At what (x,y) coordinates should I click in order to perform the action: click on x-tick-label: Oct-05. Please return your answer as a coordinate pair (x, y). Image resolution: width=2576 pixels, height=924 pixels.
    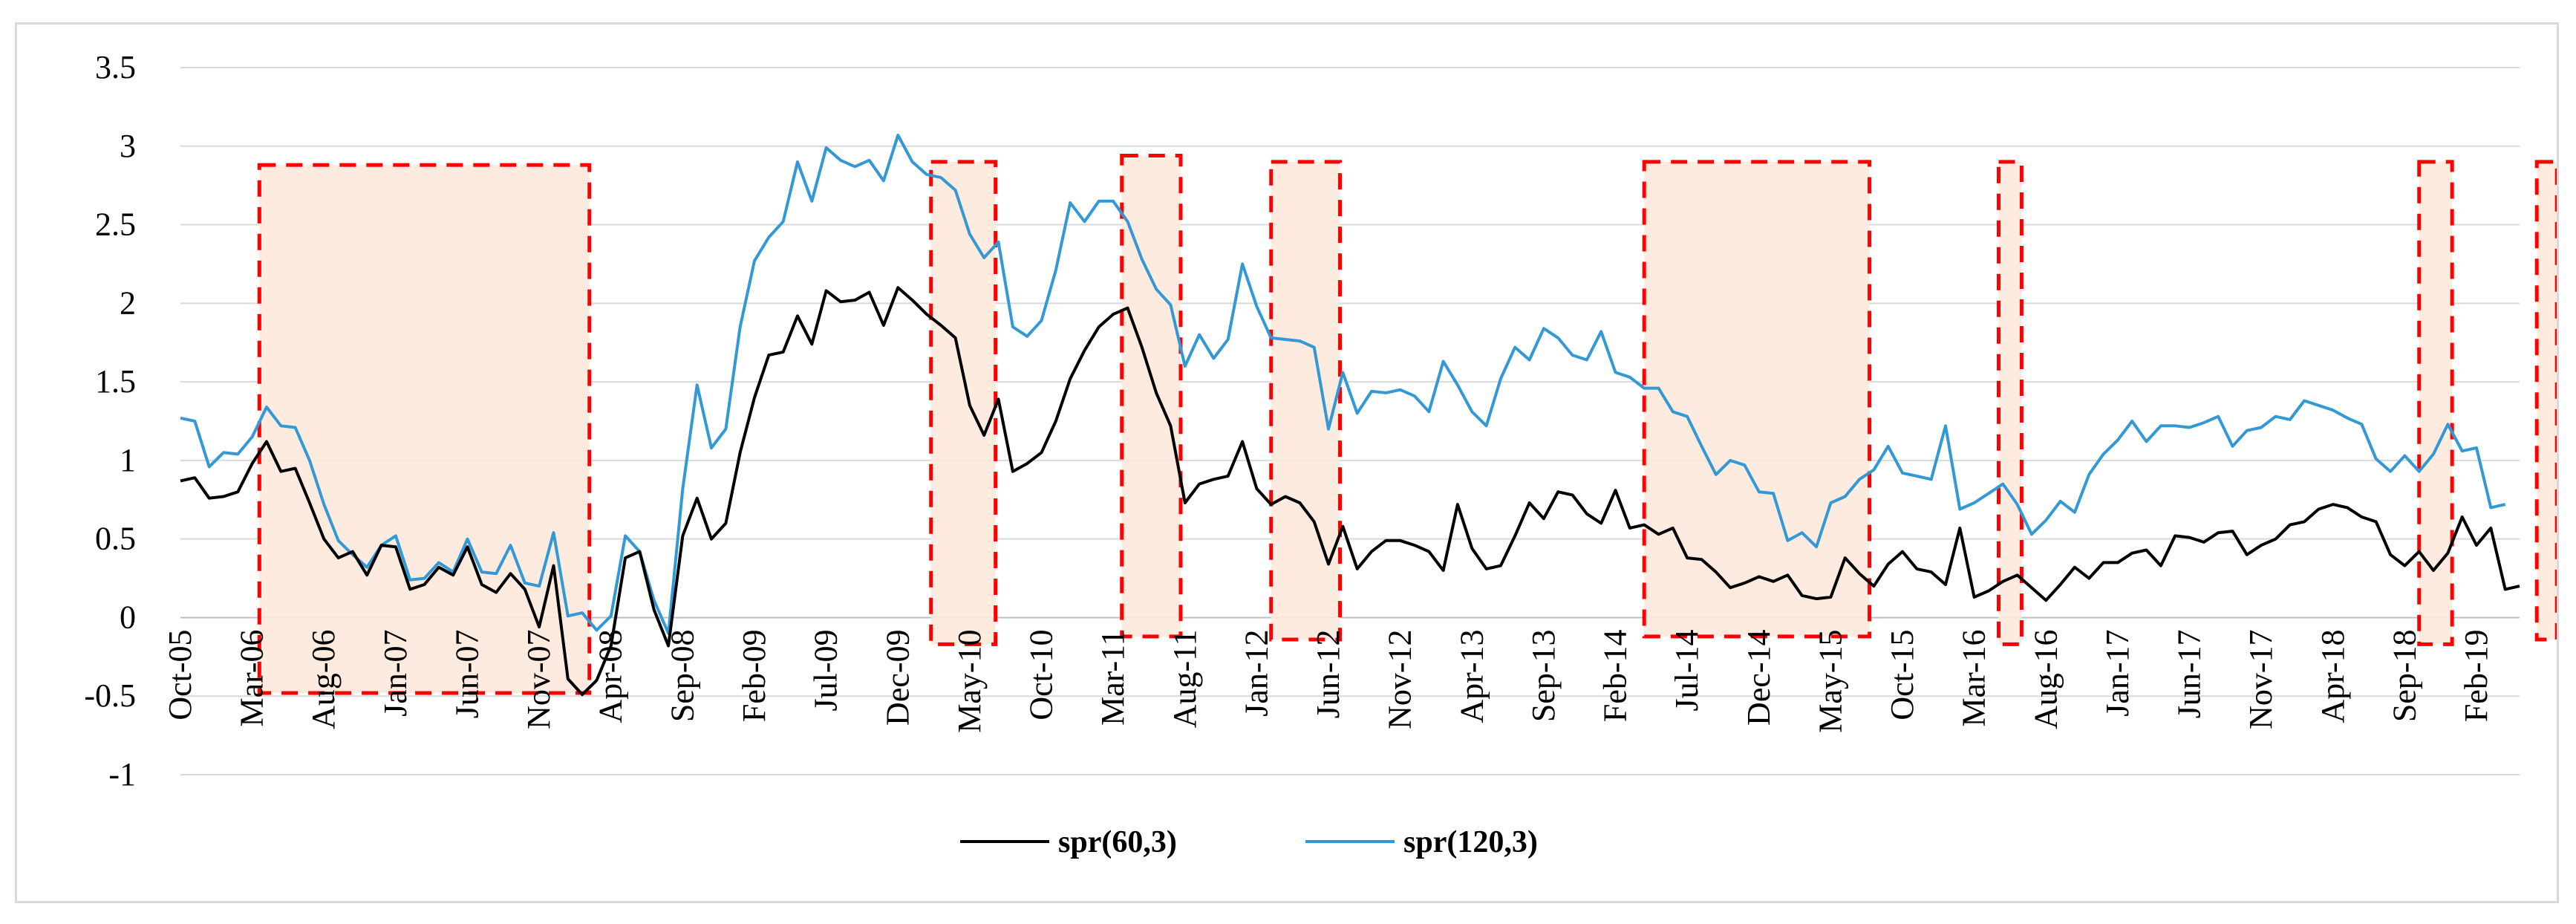
    Looking at the image, I should click on (180, 675).